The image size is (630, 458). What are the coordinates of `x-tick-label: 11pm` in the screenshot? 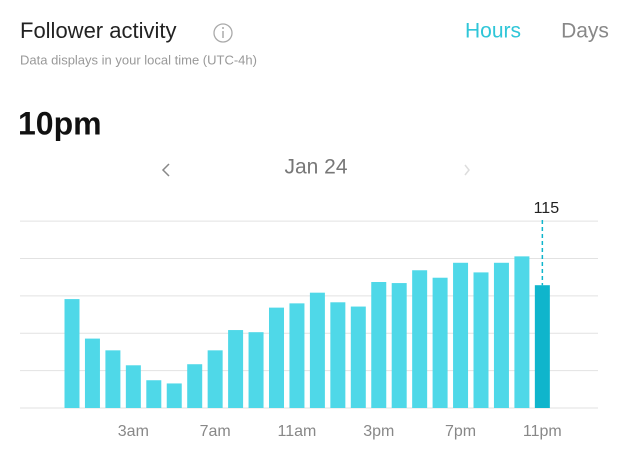 It's located at (542, 431).